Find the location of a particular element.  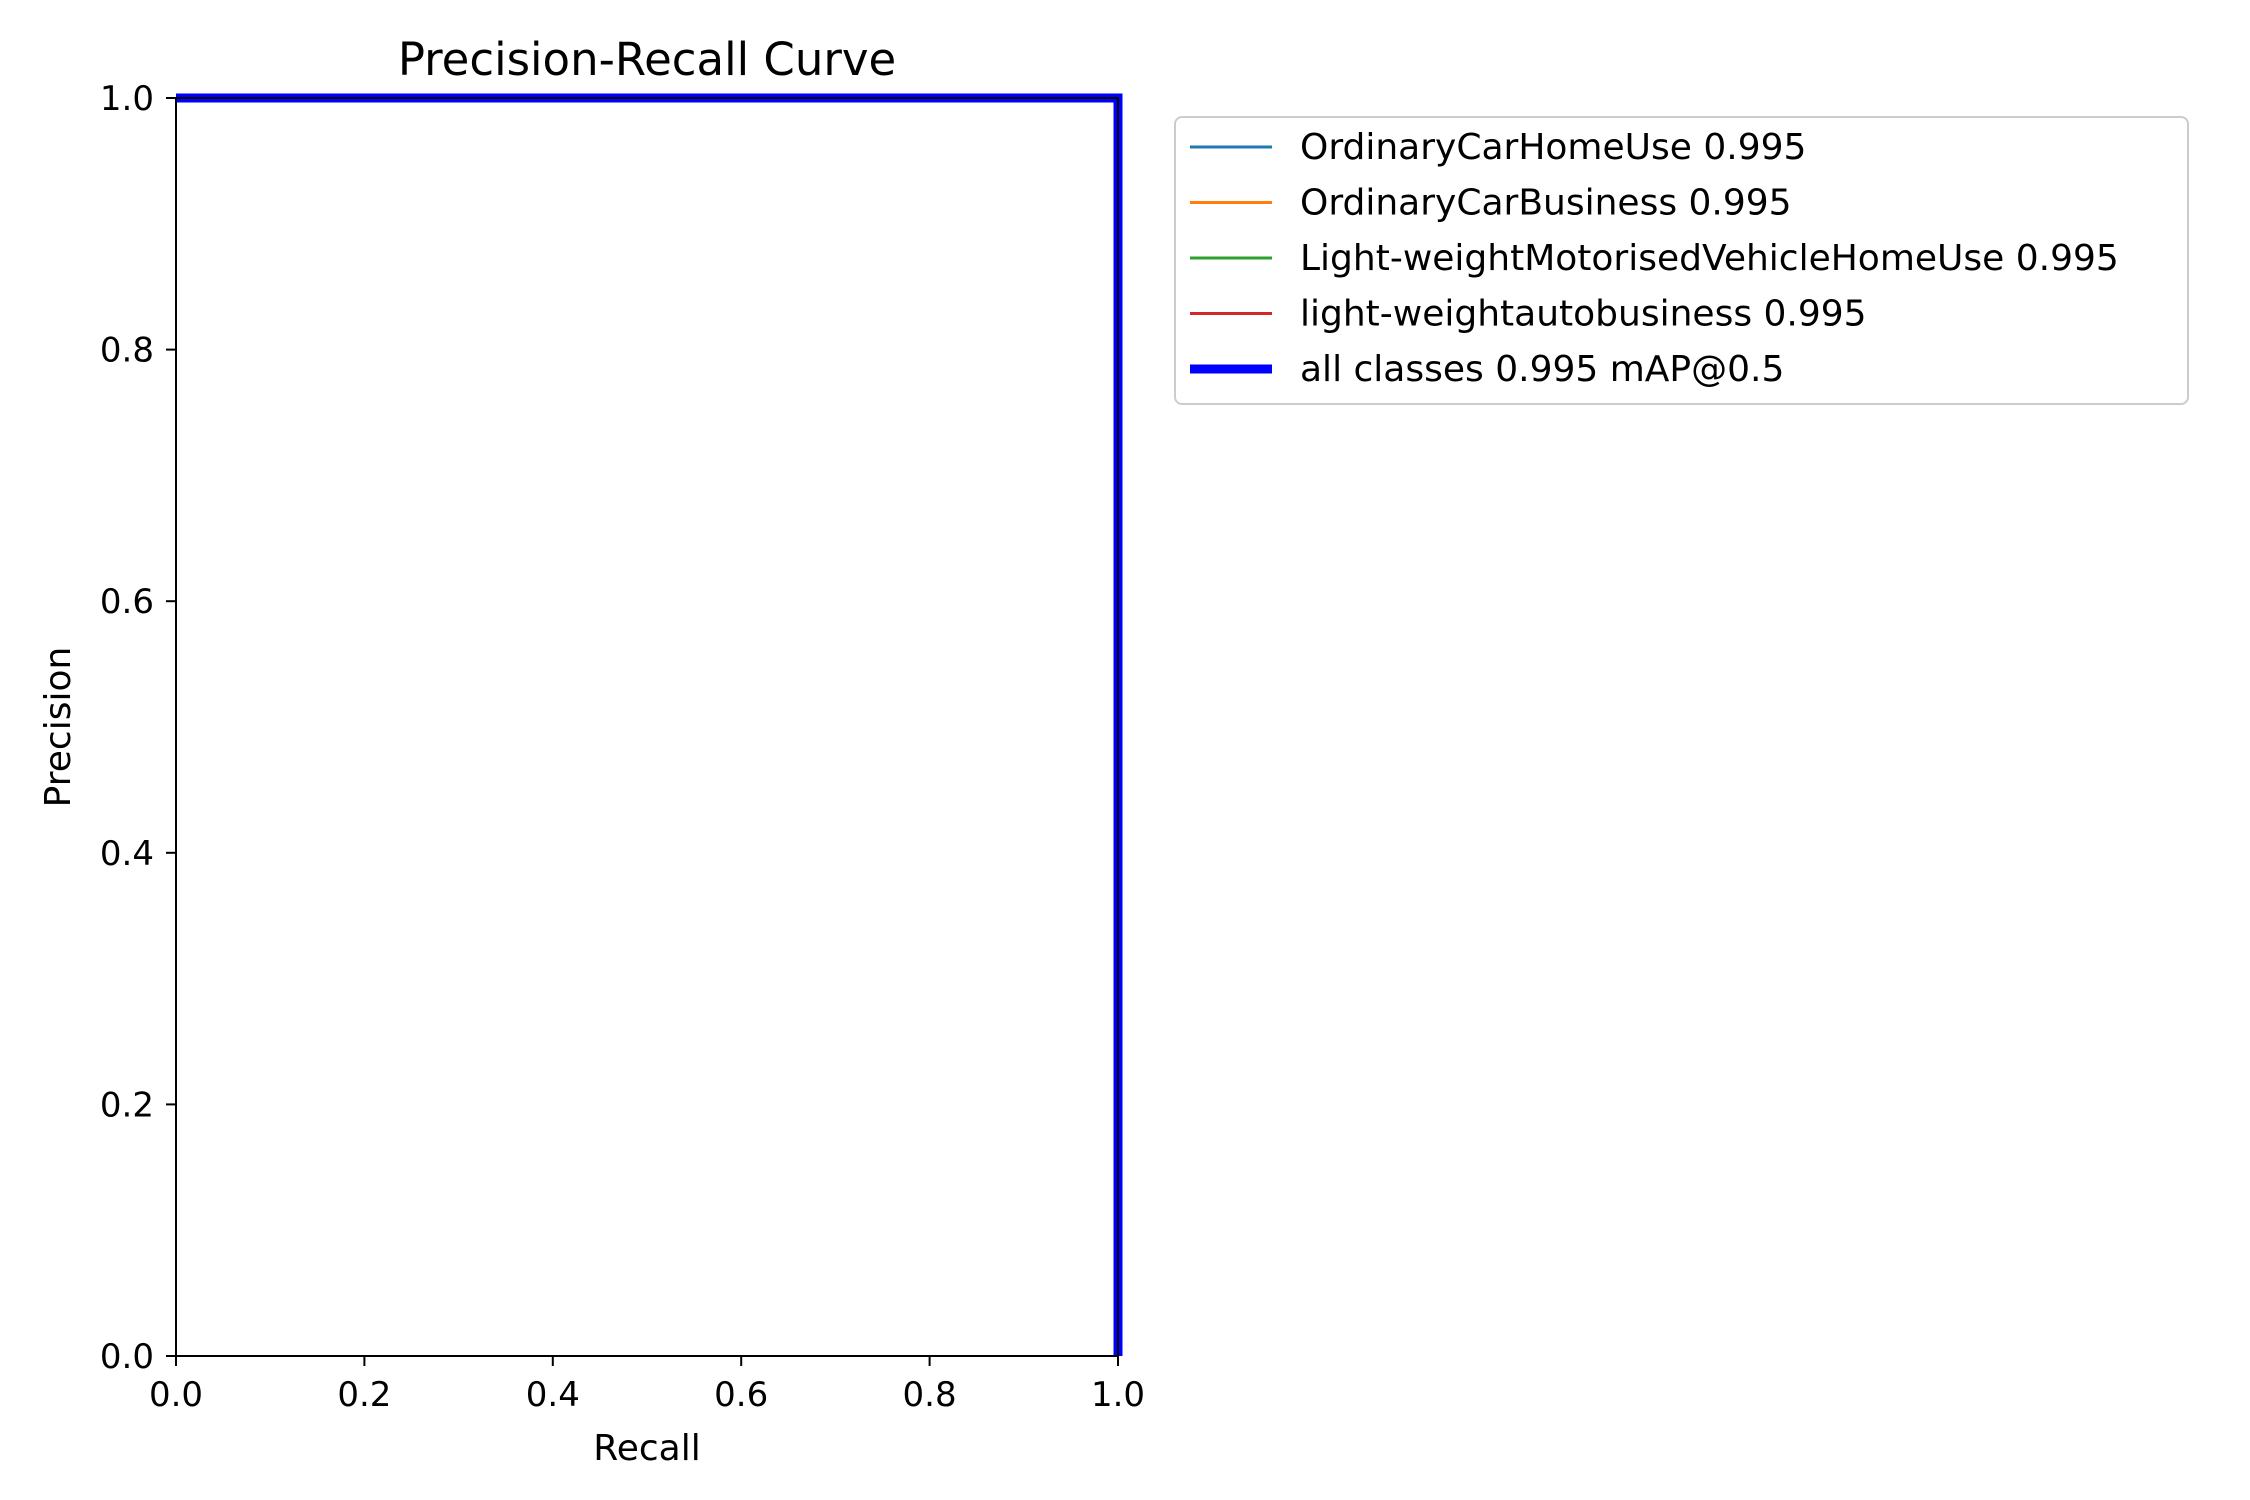

x-tick-label: 1.0 is located at coordinates (1118, 1395).